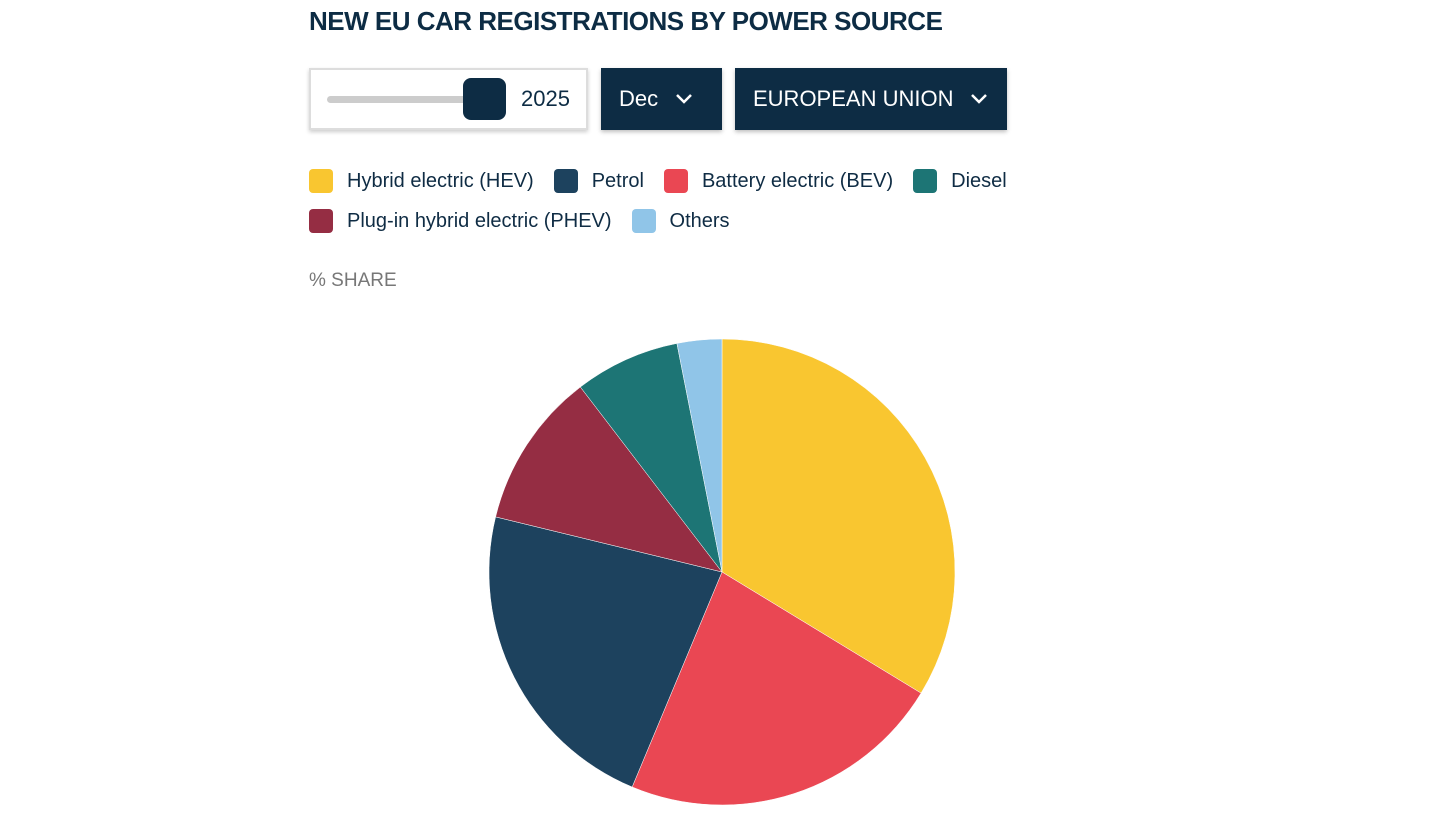 The height and width of the screenshot is (839, 1434). What do you see at coordinates (407, 99) in the screenshot?
I see `slider-track` at bounding box center [407, 99].